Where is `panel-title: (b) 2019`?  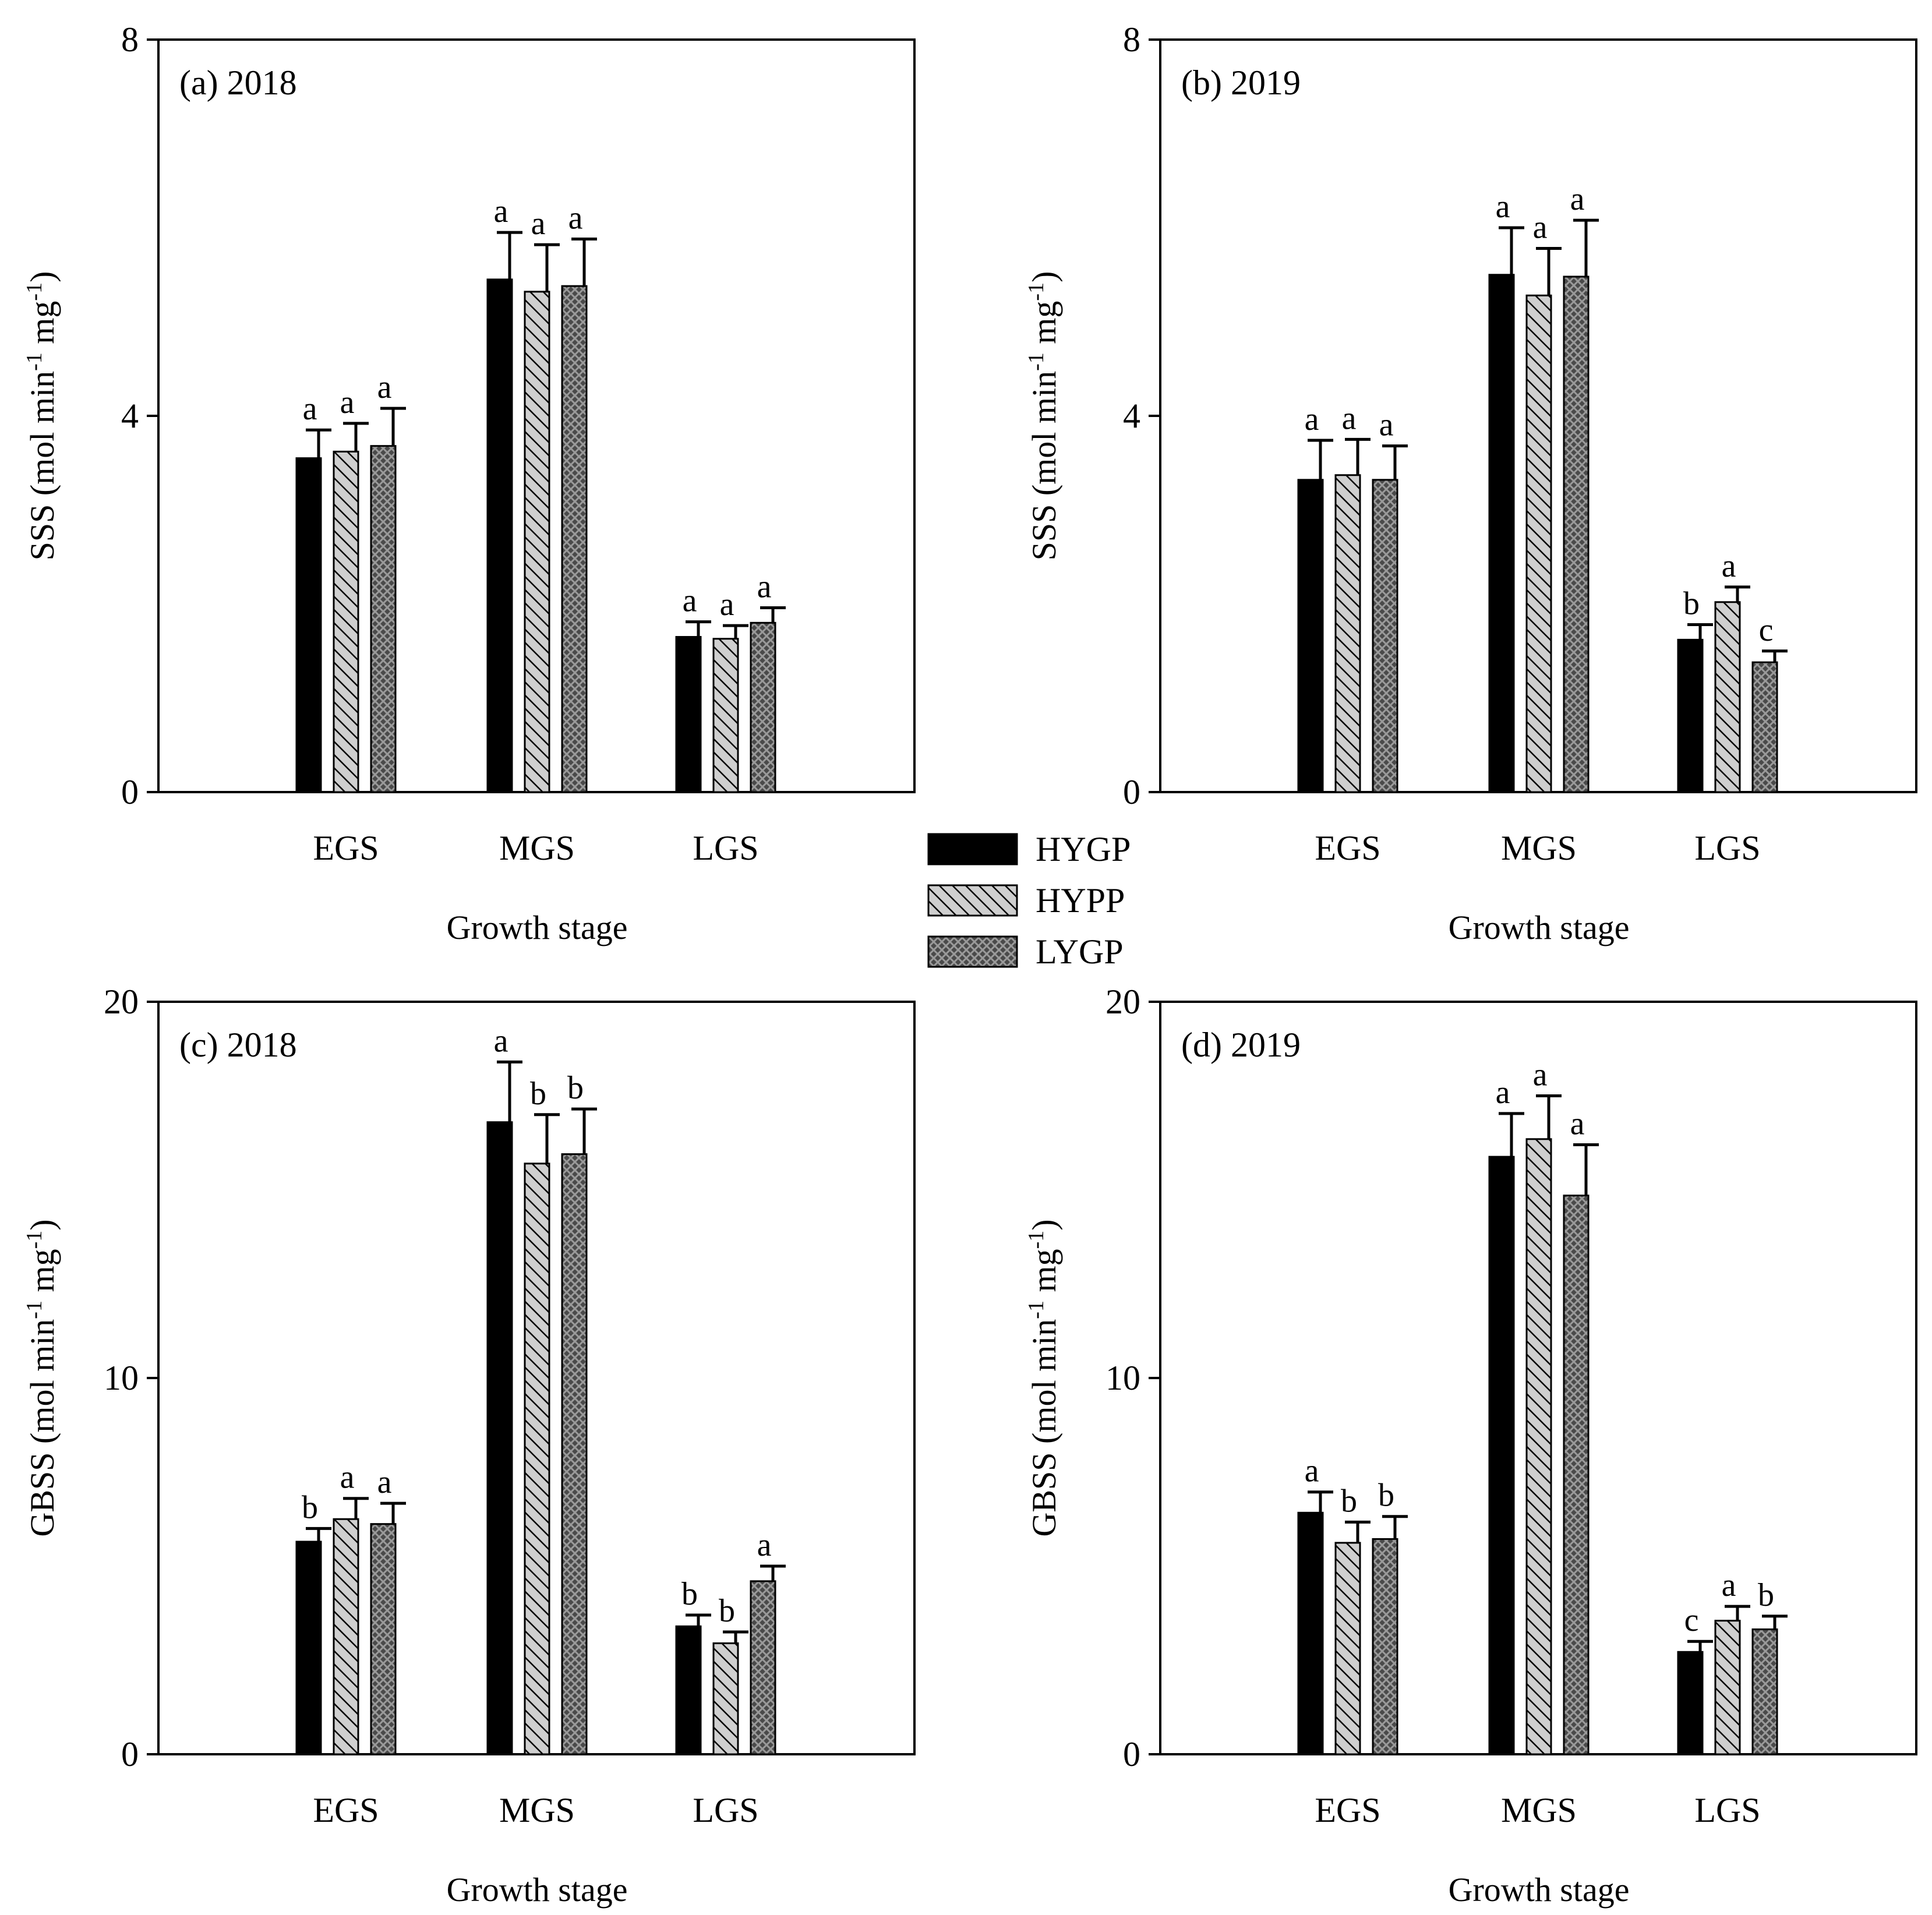
panel-title: (b) 2019 is located at coordinates (1241, 82).